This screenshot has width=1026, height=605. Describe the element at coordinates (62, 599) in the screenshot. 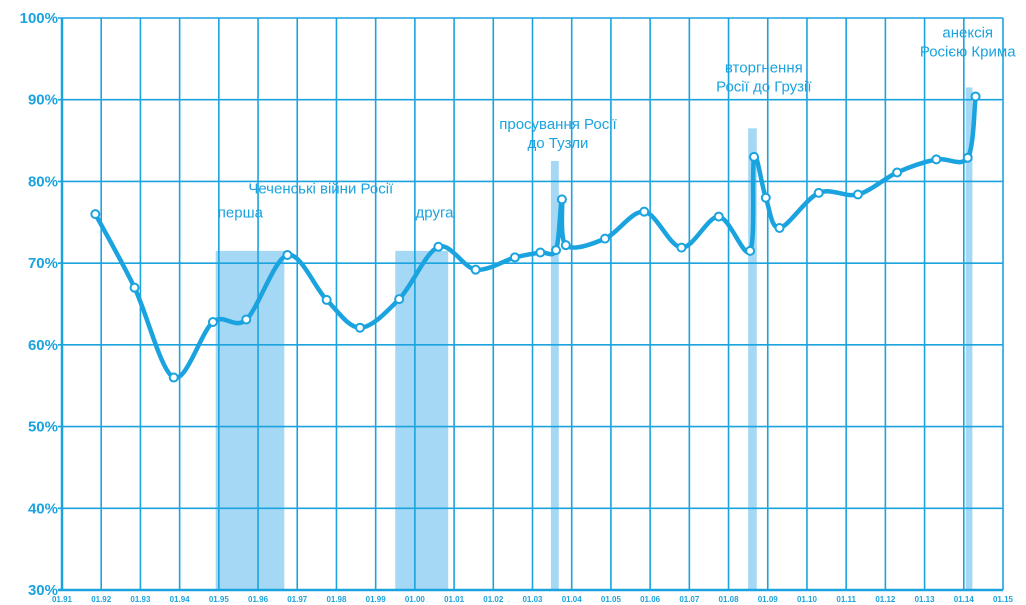

I see `x-tick-label: 01.91` at that location.